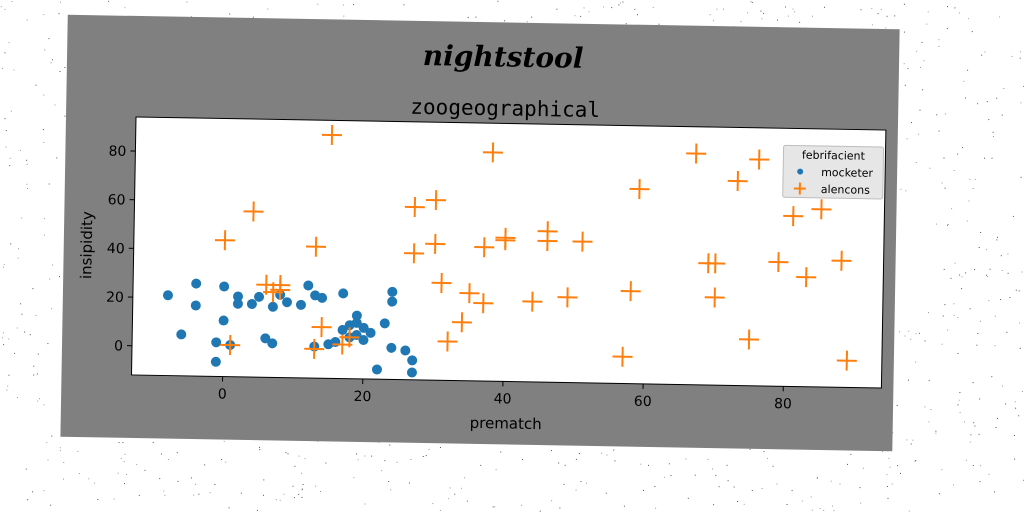 The height and width of the screenshot is (512, 1024). Describe the element at coordinates (222, 394) in the screenshot. I see `x-tick-label: 0` at that location.